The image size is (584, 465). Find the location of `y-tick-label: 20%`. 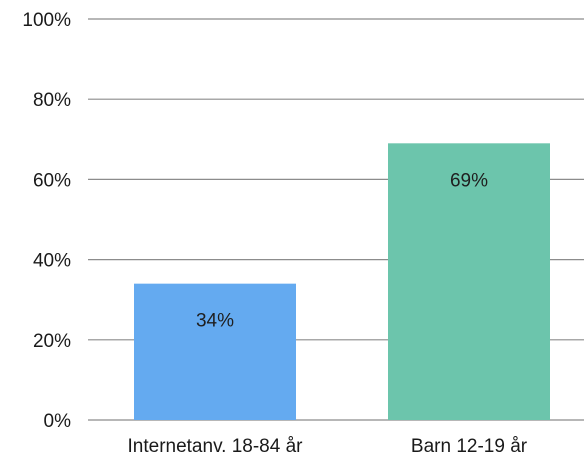

y-tick-label: 20% is located at coordinates (52, 341).